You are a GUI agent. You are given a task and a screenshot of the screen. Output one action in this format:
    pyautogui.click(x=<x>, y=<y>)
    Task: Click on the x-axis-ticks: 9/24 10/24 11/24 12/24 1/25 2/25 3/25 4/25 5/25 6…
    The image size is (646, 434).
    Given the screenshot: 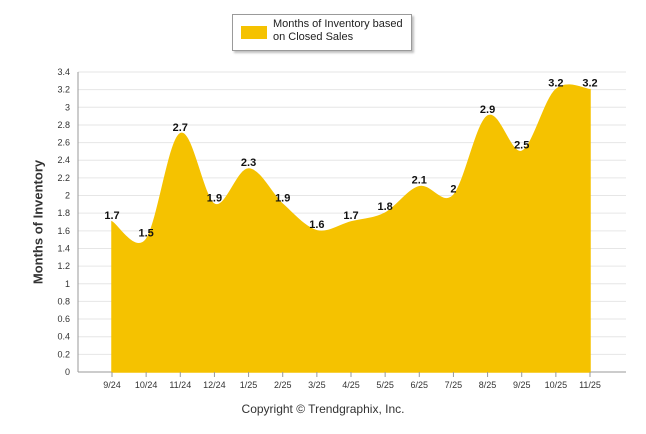 What is the action you would take?
    pyautogui.click(x=352, y=381)
    